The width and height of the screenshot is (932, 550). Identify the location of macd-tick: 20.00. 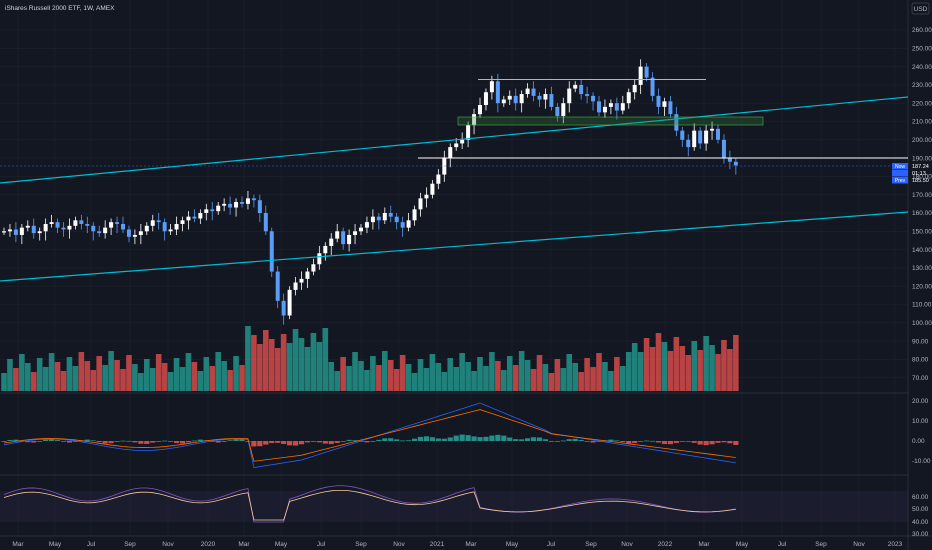
(920, 401).